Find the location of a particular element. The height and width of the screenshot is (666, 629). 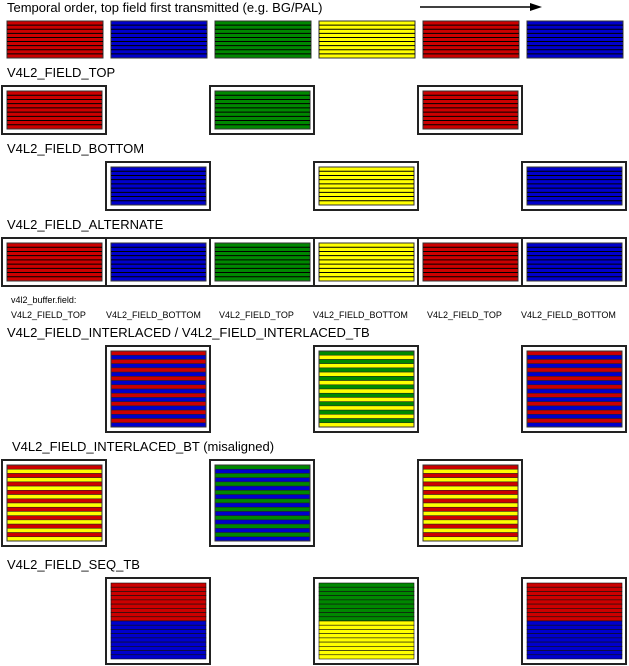

label-field-seq-tb: V4L2_FIELD_SEQ_TB is located at coordinates (73, 564).